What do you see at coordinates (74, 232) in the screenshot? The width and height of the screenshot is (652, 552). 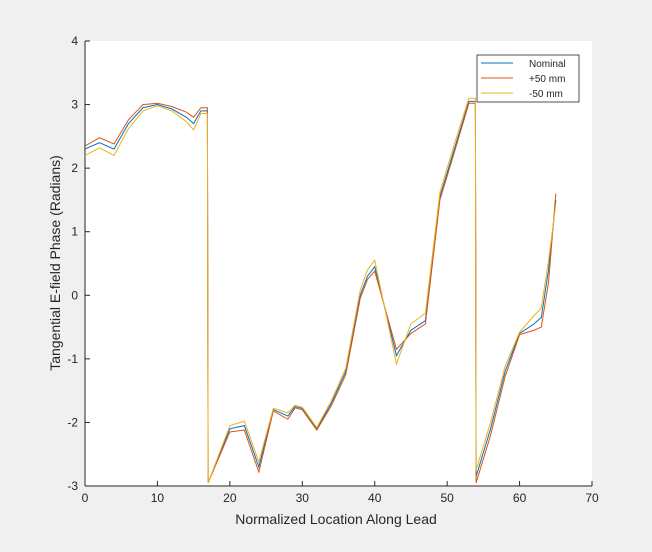 I see `y-tick-label: 1` at bounding box center [74, 232].